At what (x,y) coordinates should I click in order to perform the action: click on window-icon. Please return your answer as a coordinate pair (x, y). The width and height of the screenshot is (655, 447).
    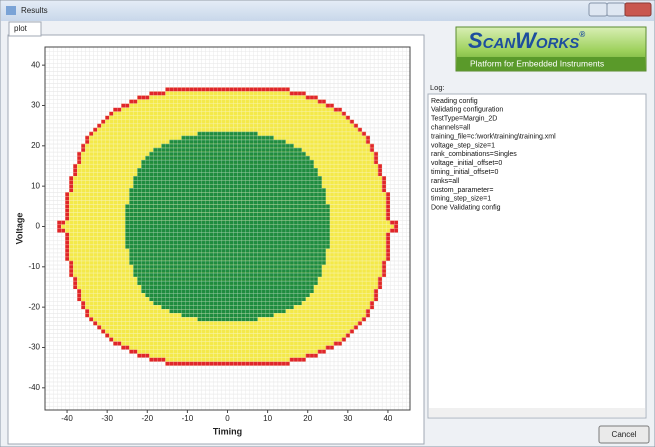
    Looking at the image, I should click on (11, 10).